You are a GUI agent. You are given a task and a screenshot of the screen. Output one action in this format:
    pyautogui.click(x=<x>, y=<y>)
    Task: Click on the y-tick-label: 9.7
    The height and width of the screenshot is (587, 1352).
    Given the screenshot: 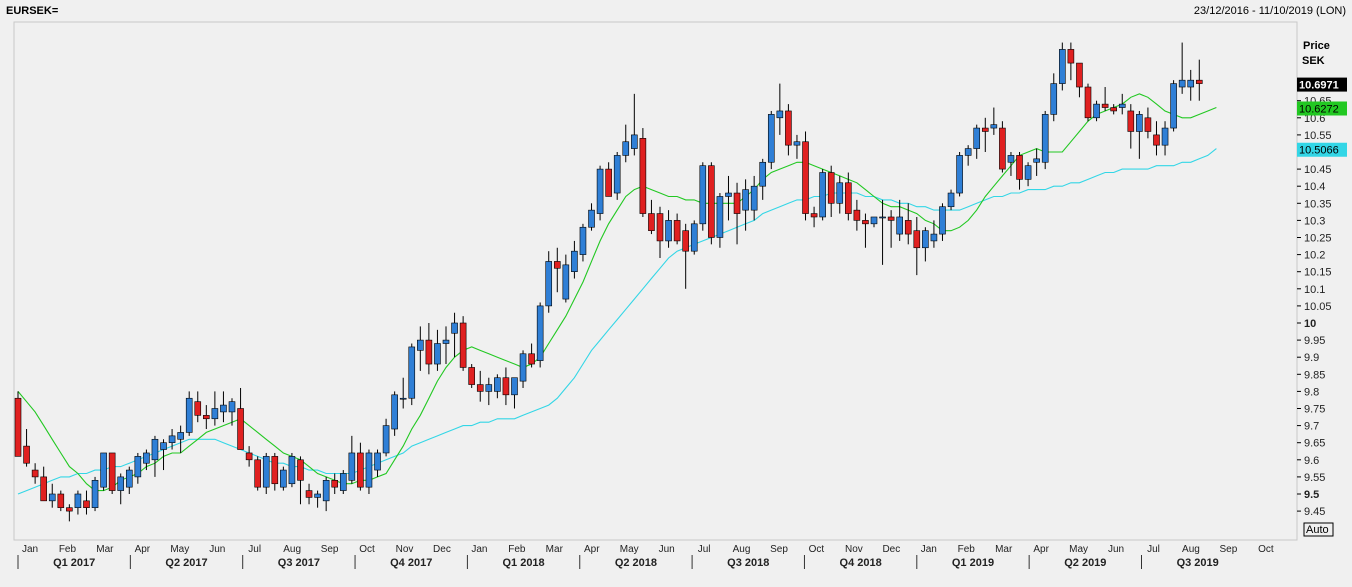 What is the action you would take?
    pyautogui.click(x=1311, y=427)
    